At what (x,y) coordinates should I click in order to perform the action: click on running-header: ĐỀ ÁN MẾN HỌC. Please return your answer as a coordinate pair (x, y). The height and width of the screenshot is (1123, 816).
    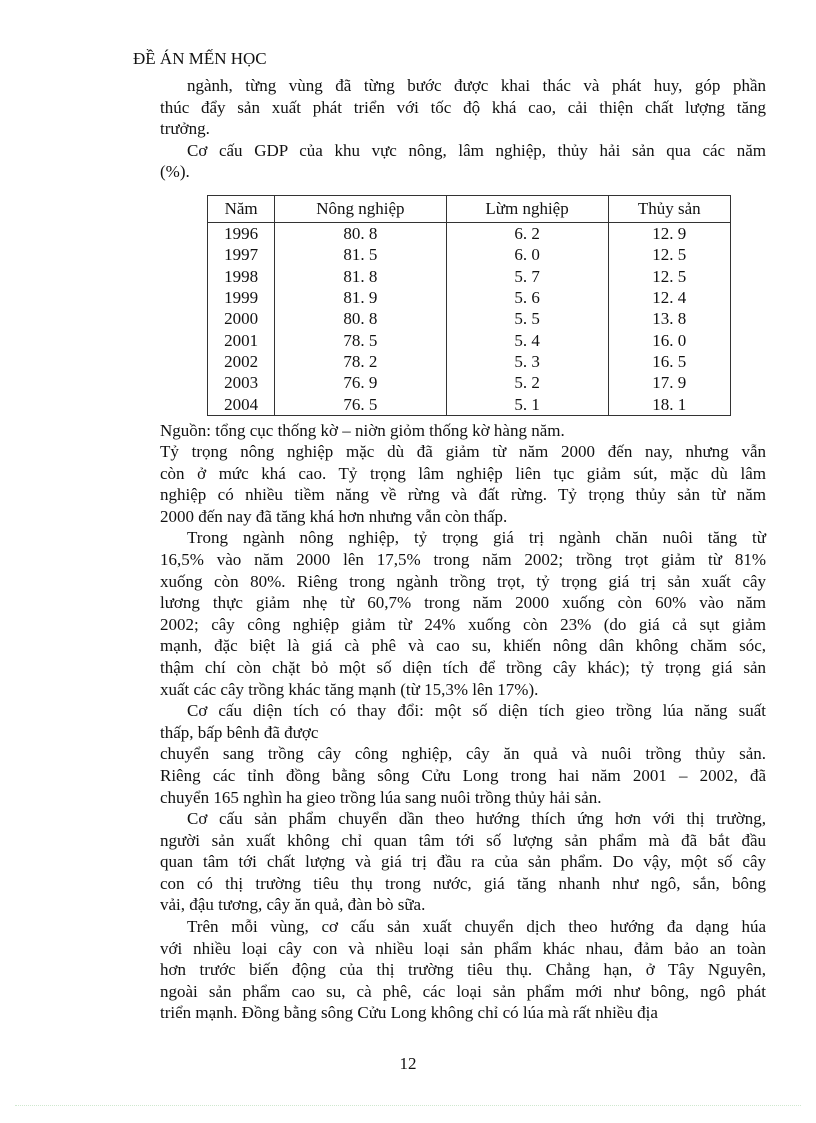
    Looking at the image, I should click on (200, 58).